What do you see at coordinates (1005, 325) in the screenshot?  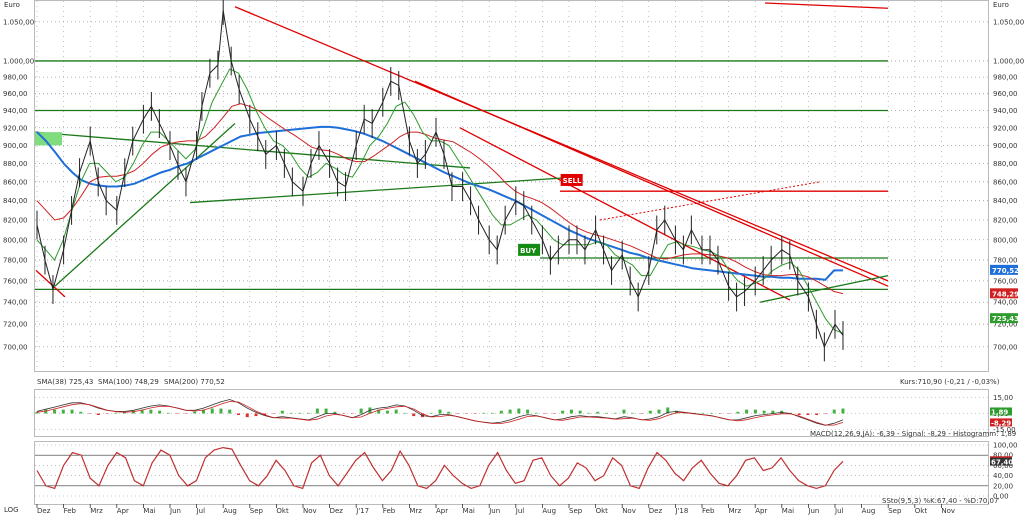 I see `price-tick-label-right: 720,00` at bounding box center [1005, 325].